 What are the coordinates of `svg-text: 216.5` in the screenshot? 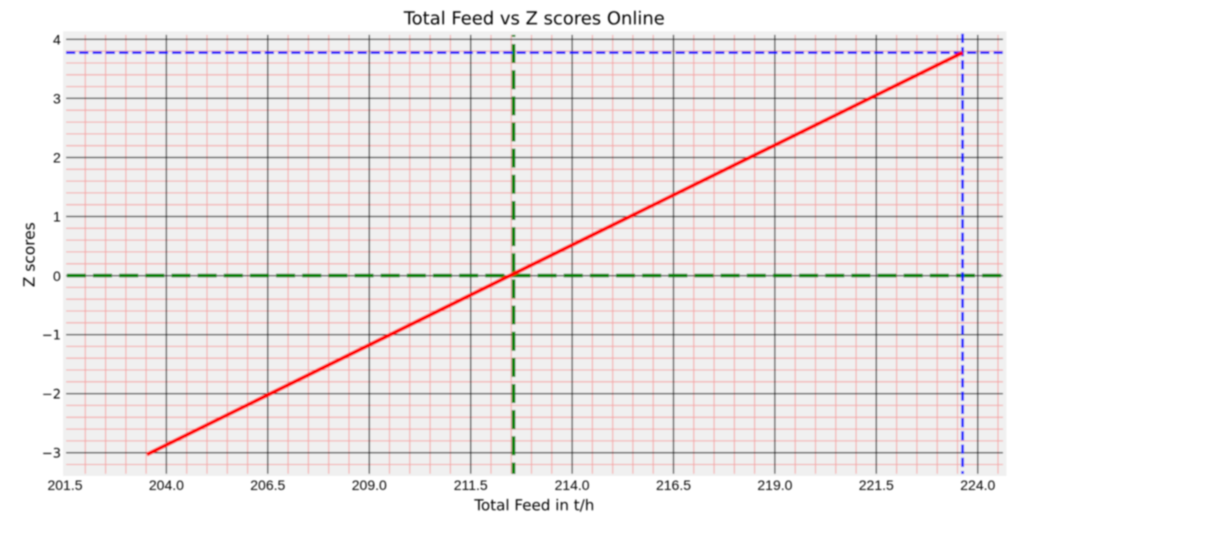 It's located at (673, 485).